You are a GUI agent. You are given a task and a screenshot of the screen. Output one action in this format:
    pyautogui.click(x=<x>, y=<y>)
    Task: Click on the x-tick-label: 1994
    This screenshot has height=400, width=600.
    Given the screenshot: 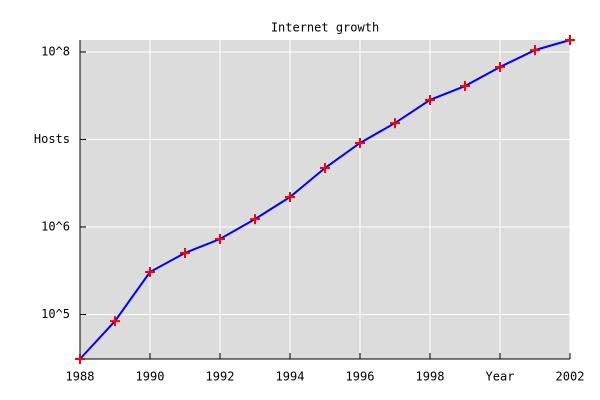 What is the action you would take?
    pyautogui.click(x=290, y=377)
    